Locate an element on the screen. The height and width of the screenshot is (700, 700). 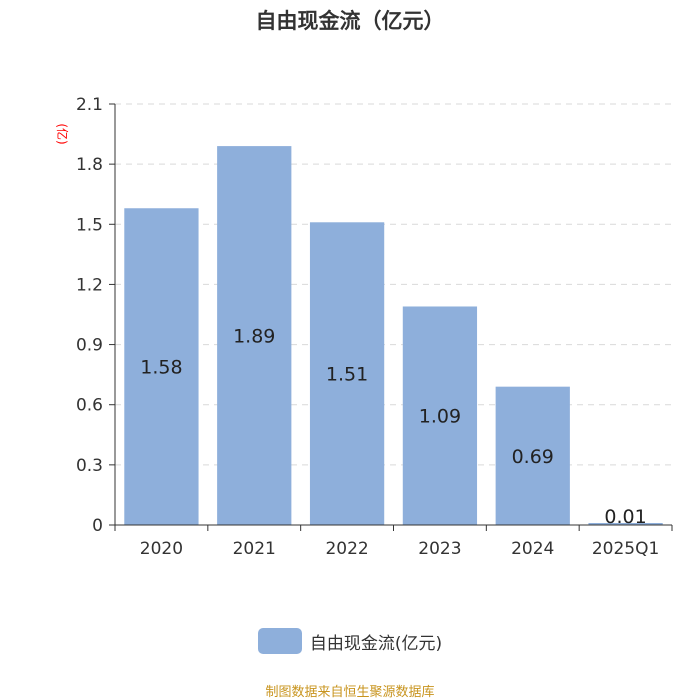
data-label: 1.51 is located at coordinates (347, 375).